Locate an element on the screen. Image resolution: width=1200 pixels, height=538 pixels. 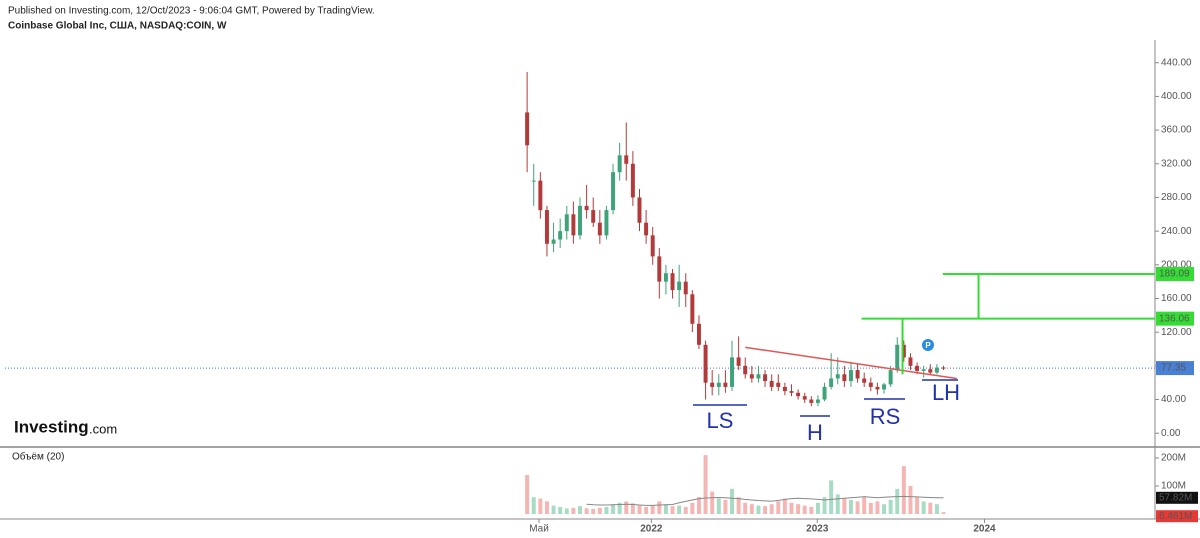
y-tick-label: 40.00 is located at coordinates (1173, 399).